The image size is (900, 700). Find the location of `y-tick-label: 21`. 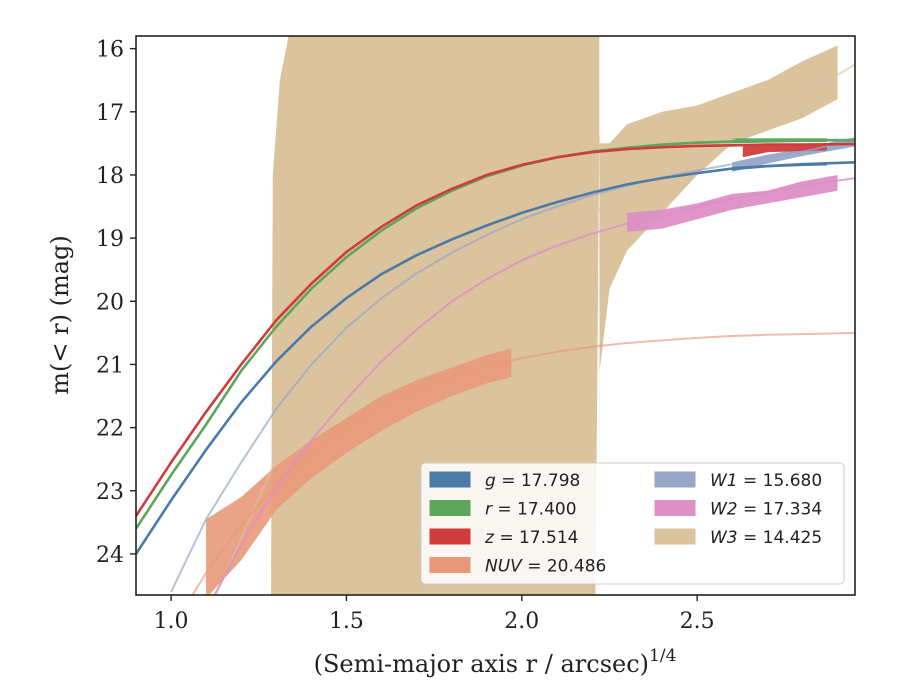

y-tick-label: 21 is located at coordinates (110, 365).